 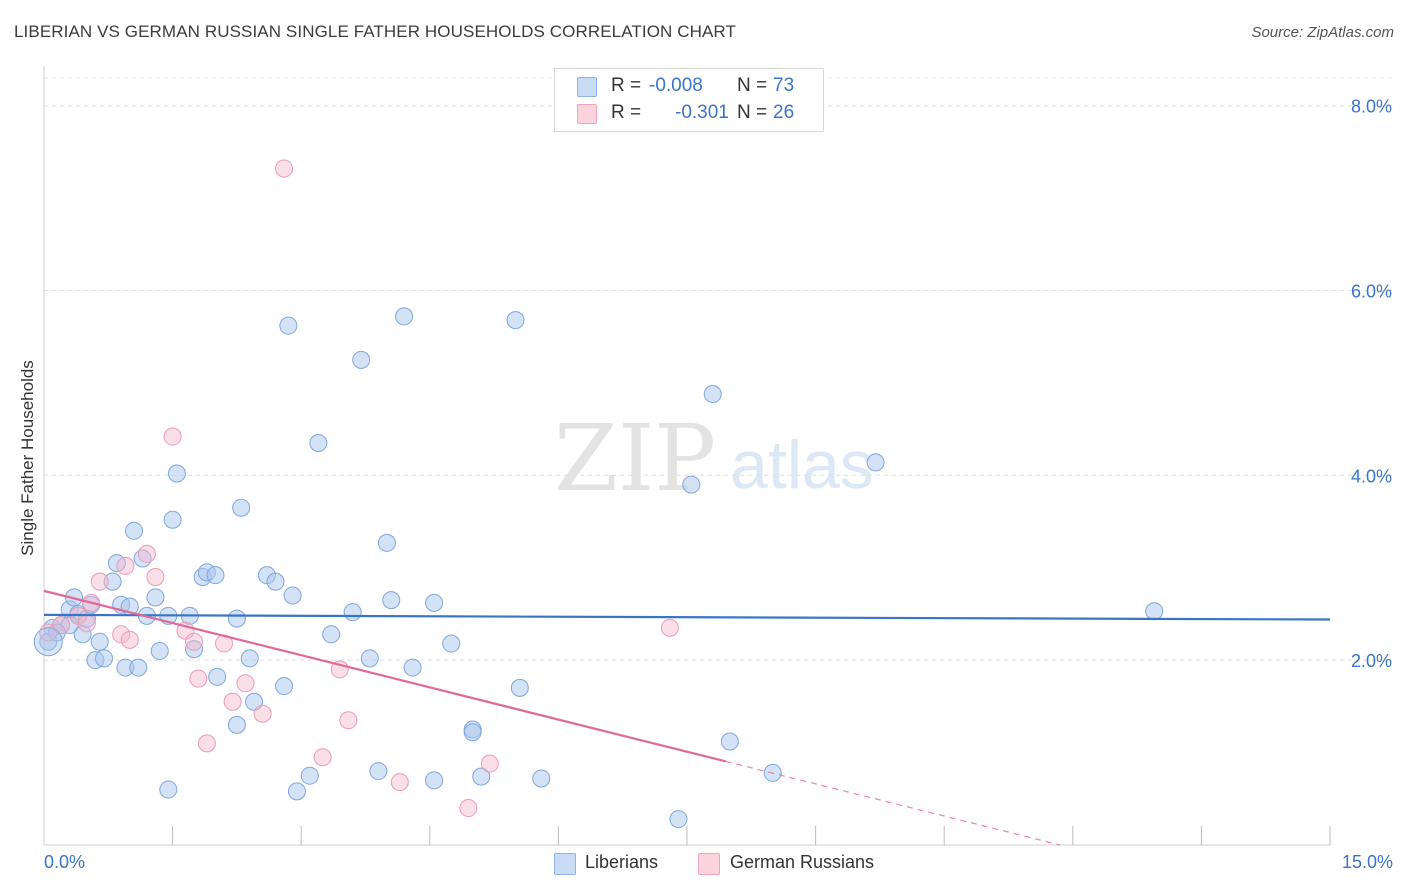 I want to click on y-tick-labels: 2.0% 4.0% 6.0% 8.0%, so click(x=1371, y=384).